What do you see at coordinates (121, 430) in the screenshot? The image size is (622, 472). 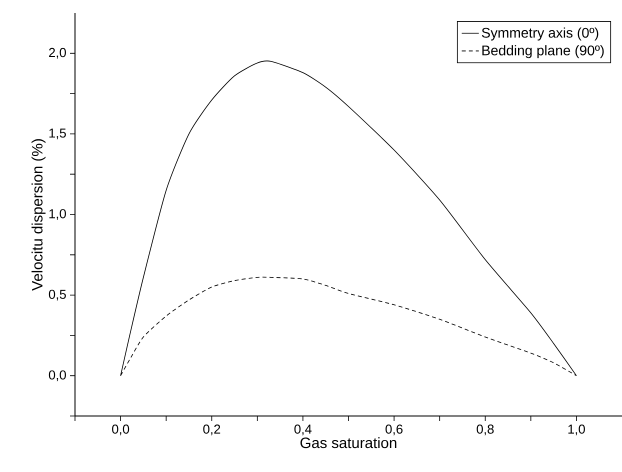 I see `x-tick-label: 0,0` at bounding box center [121, 430].